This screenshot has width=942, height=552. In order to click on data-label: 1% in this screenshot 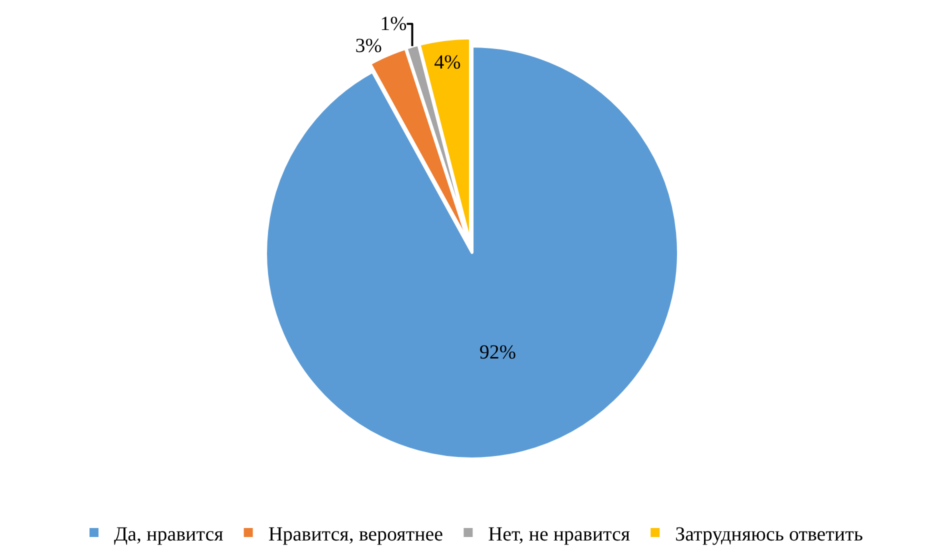, I will do `click(393, 23)`.